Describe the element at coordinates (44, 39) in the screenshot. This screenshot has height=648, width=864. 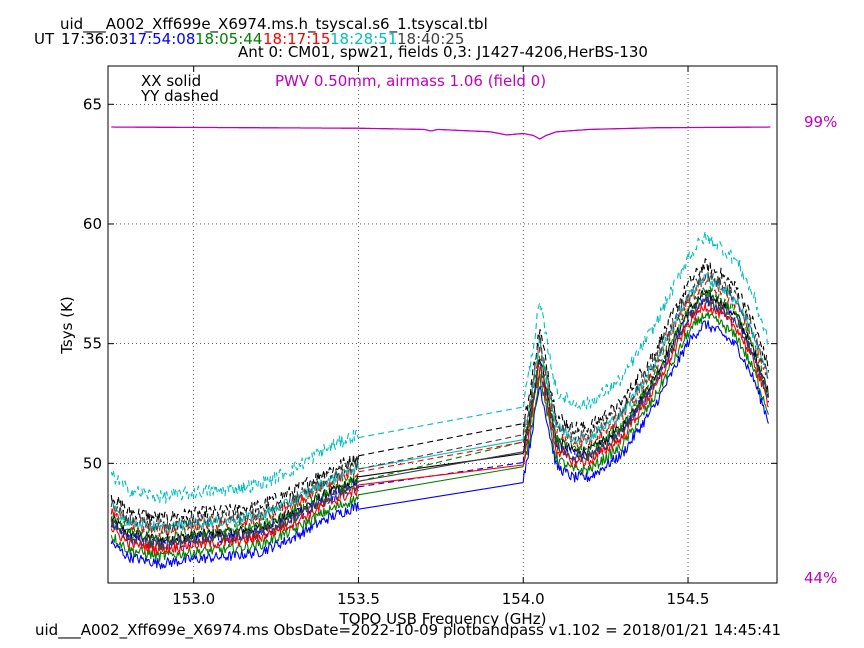
I see `ut-label: UT` at that location.